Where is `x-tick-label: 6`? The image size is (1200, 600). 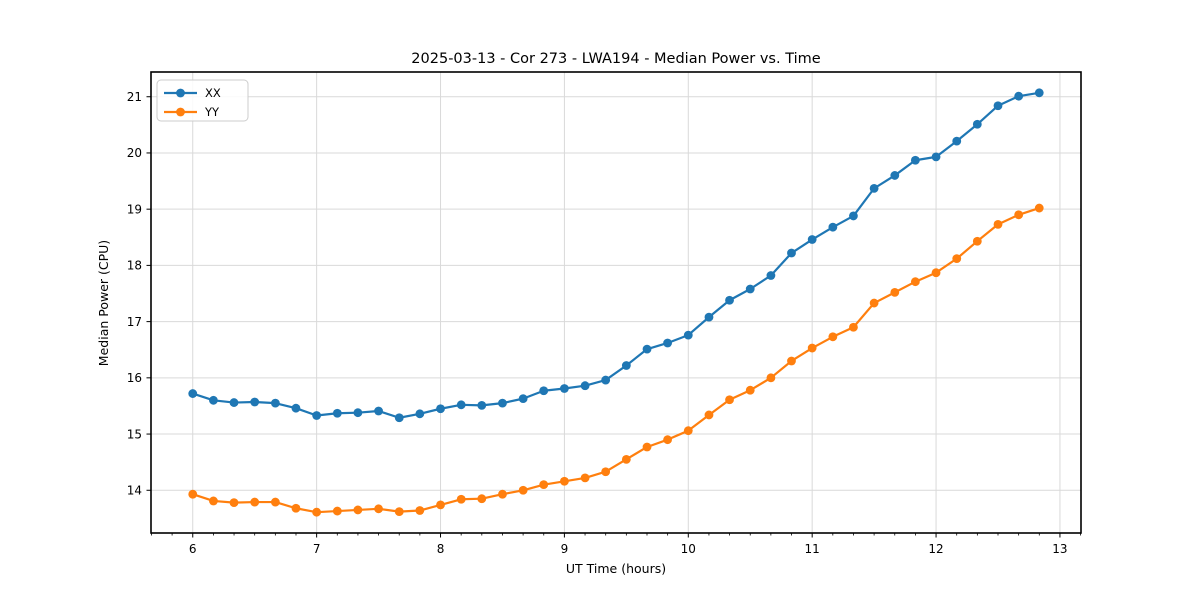
x-tick-label: 6 is located at coordinates (193, 549).